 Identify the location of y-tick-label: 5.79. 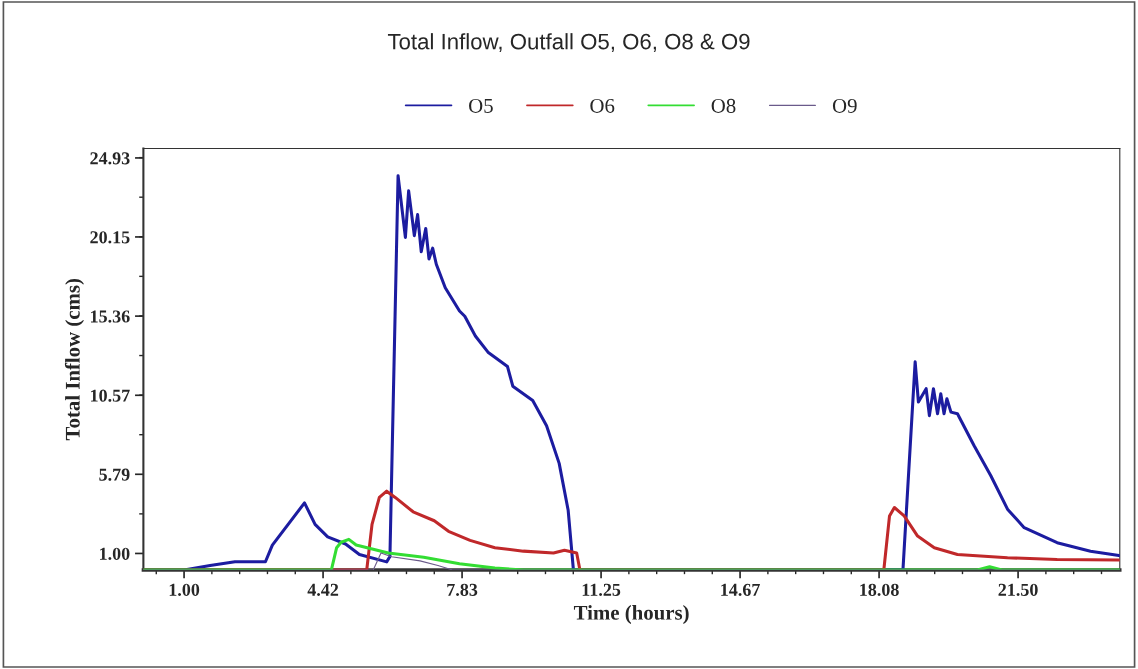
(114, 474).